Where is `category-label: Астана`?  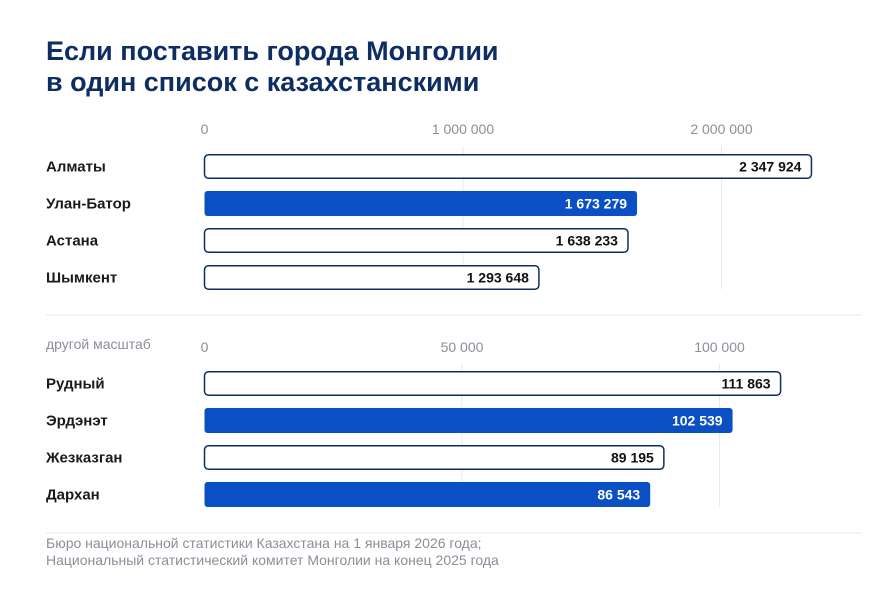 category-label: Астана is located at coordinates (72, 241).